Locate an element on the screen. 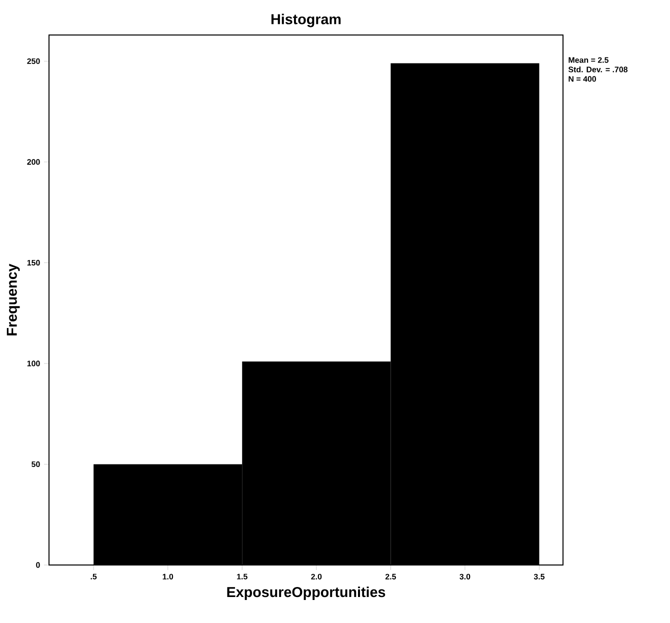 The width and height of the screenshot is (670, 623). x-axis-title: ExposureOpportunities is located at coordinates (306, 593).